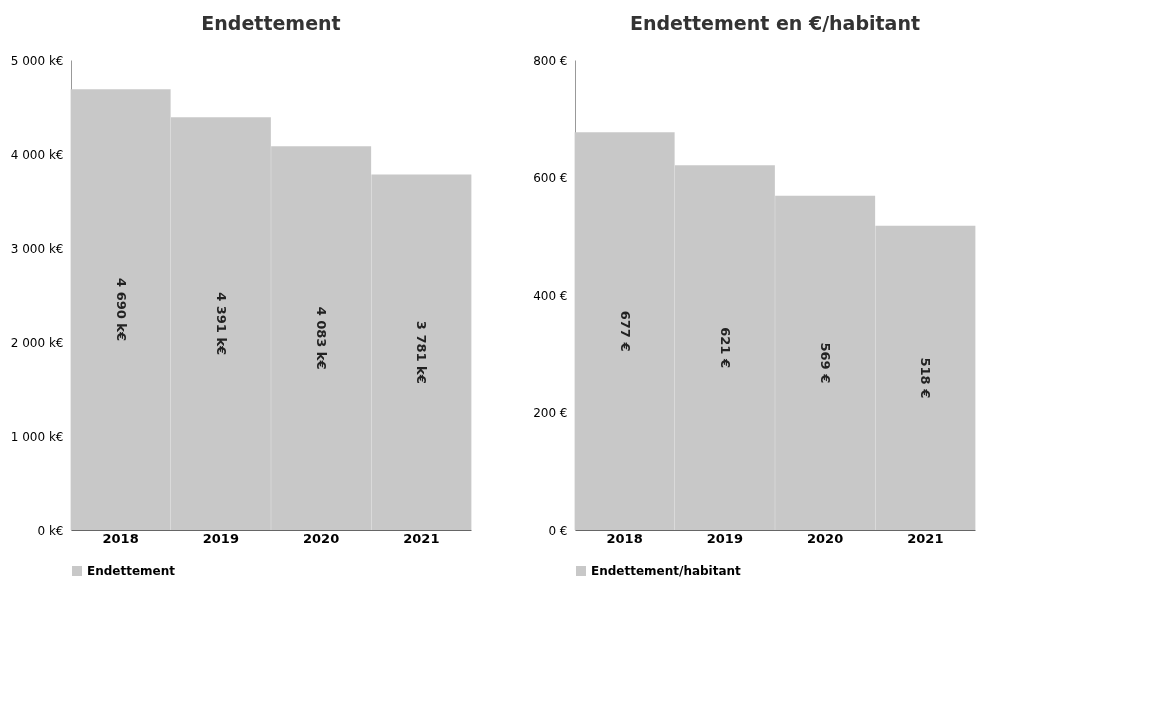 The height and width of the screenshot is (726, 1161). Describe the element at coordinates (37, 60) in the screenshot. I see `y-tick-label: 5 000 k€` at that location.